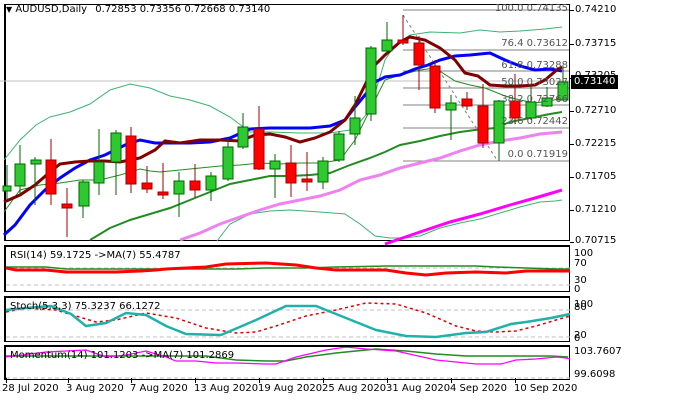 The image size is (700, 400). Describe the element at coordinates (596, 143) in the screenshot. I see `price-label: 0.72215` at that location.